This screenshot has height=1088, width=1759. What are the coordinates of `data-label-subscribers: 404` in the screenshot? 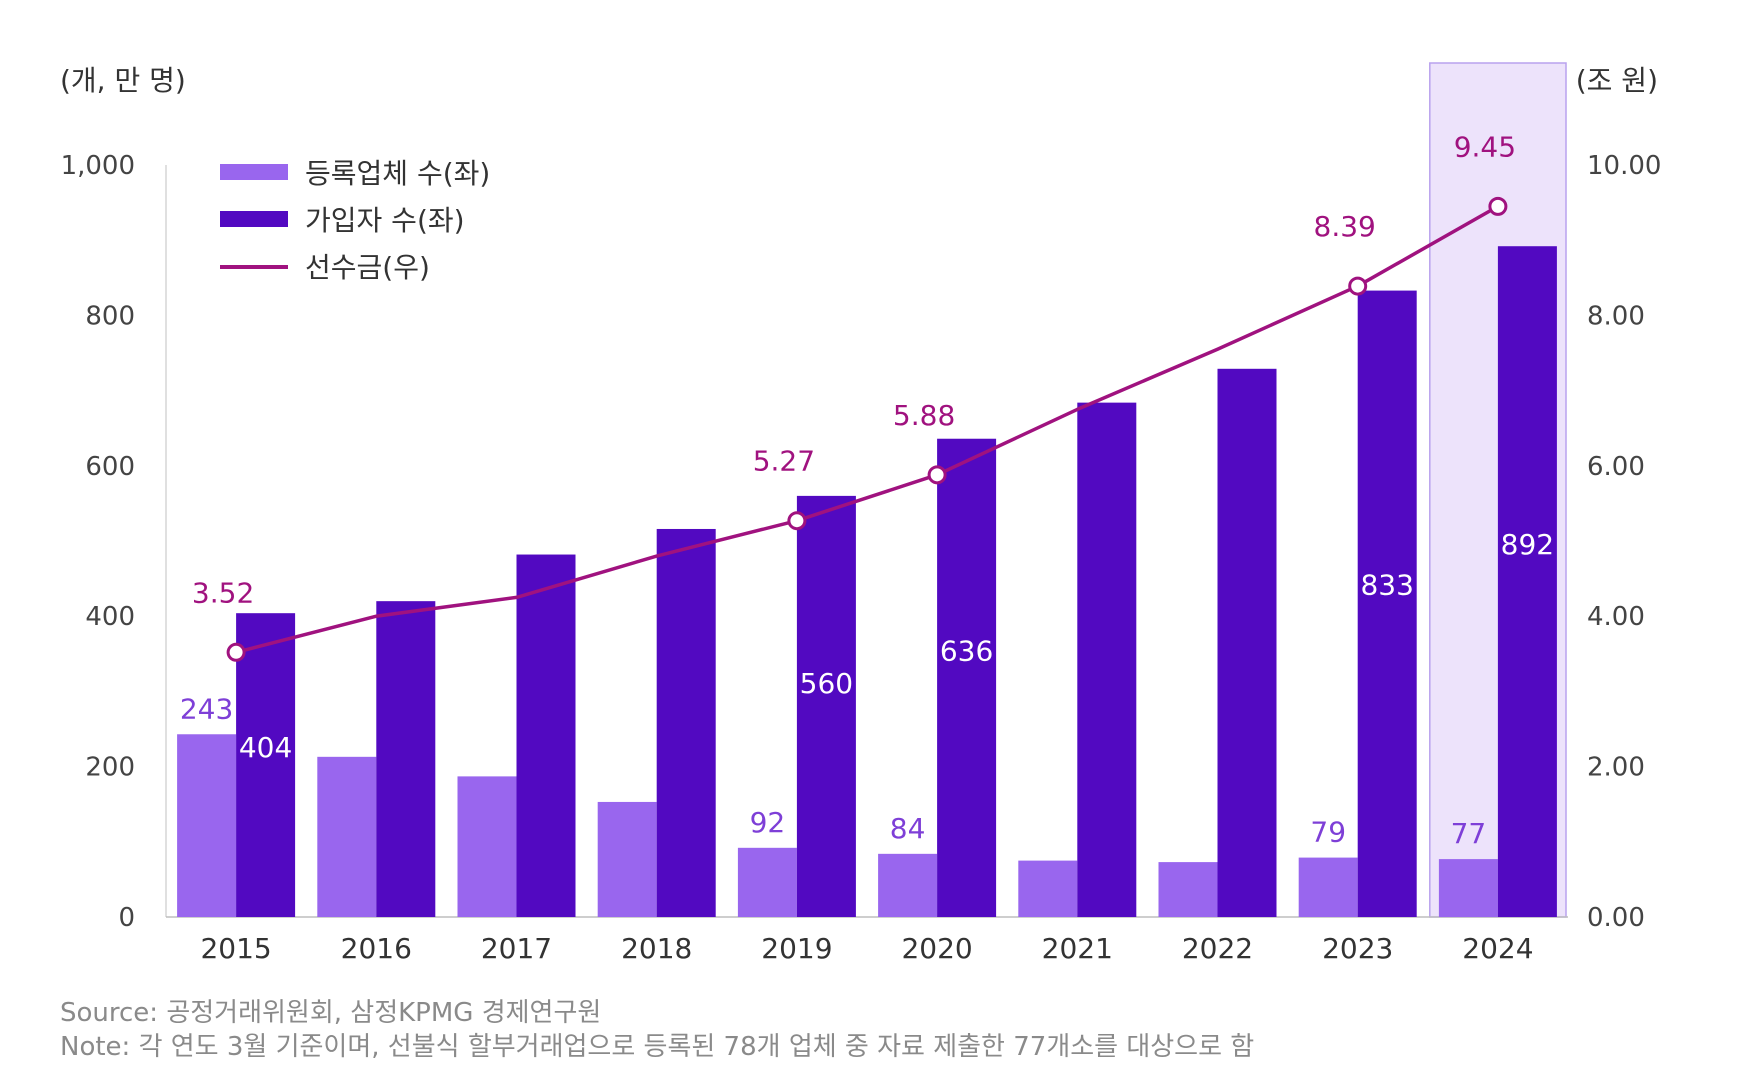 It's located at (265, 747).